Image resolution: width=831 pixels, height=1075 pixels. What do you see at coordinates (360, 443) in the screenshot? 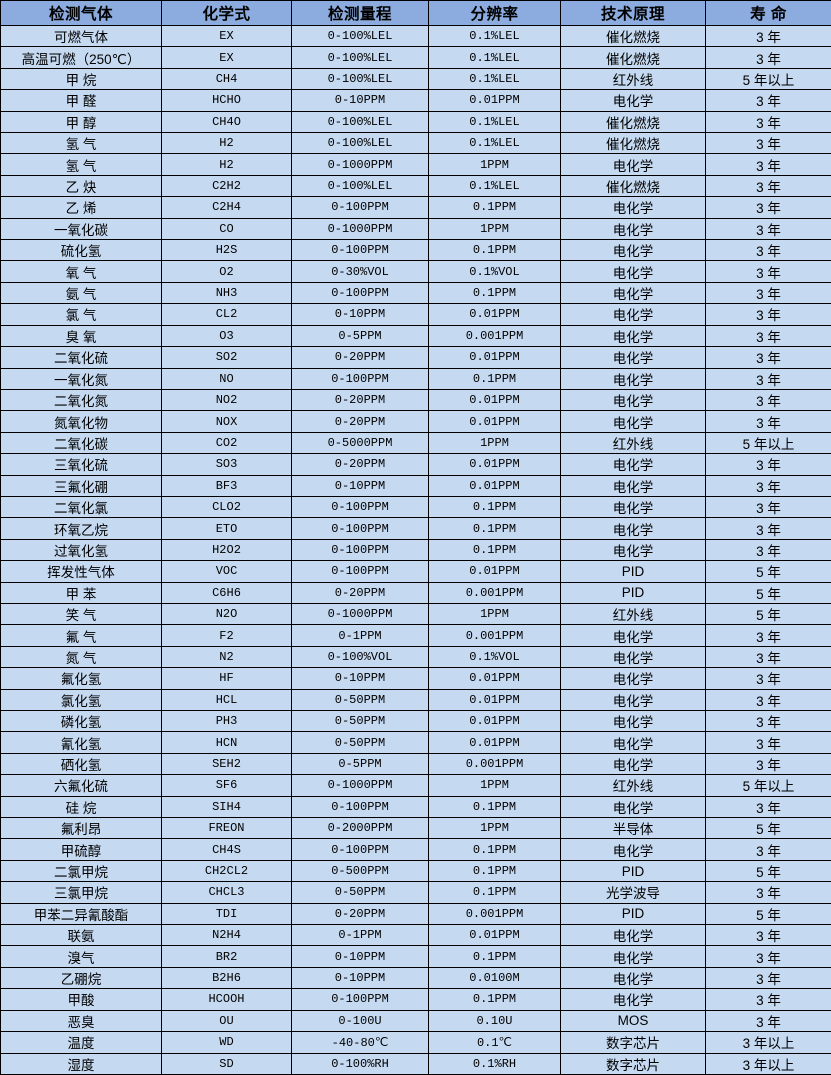
I see `cell-detection-range: 0-5000PPM` at bounding box center [360, 443].